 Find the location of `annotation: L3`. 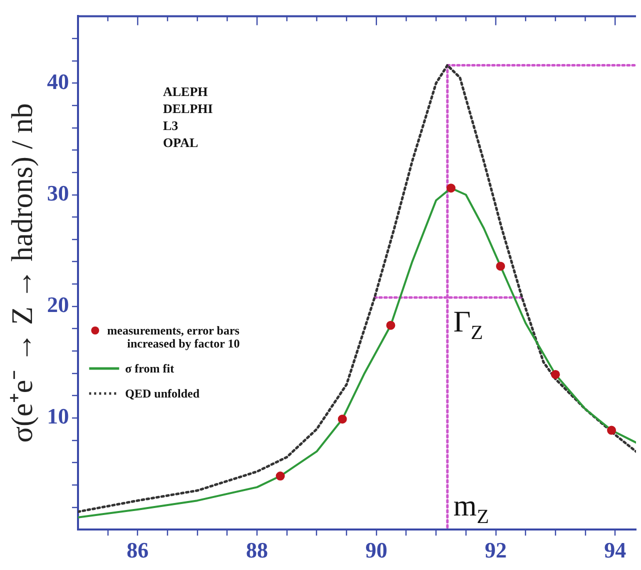

annotation: L3 is located at coordinates (171, 126).